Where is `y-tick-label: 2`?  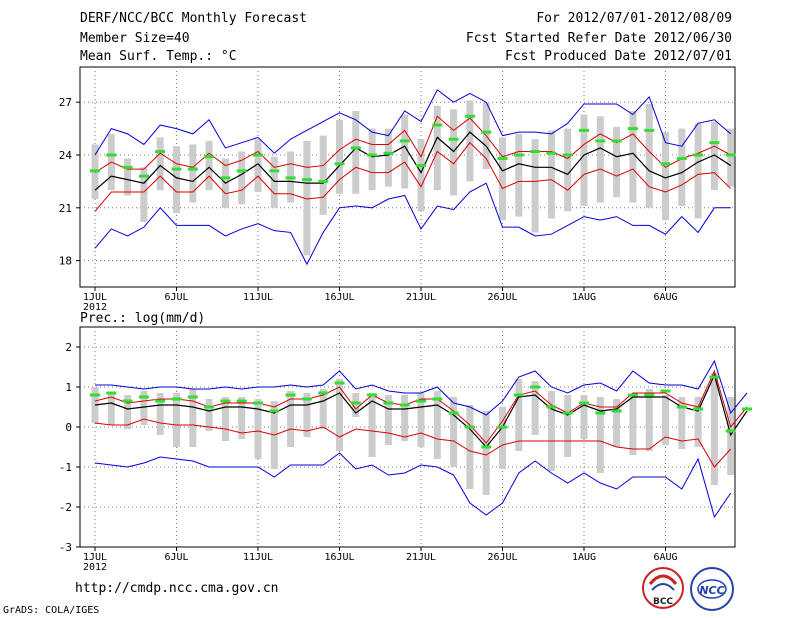
y-tick-label: 2 is located at coordinates (68, 347).